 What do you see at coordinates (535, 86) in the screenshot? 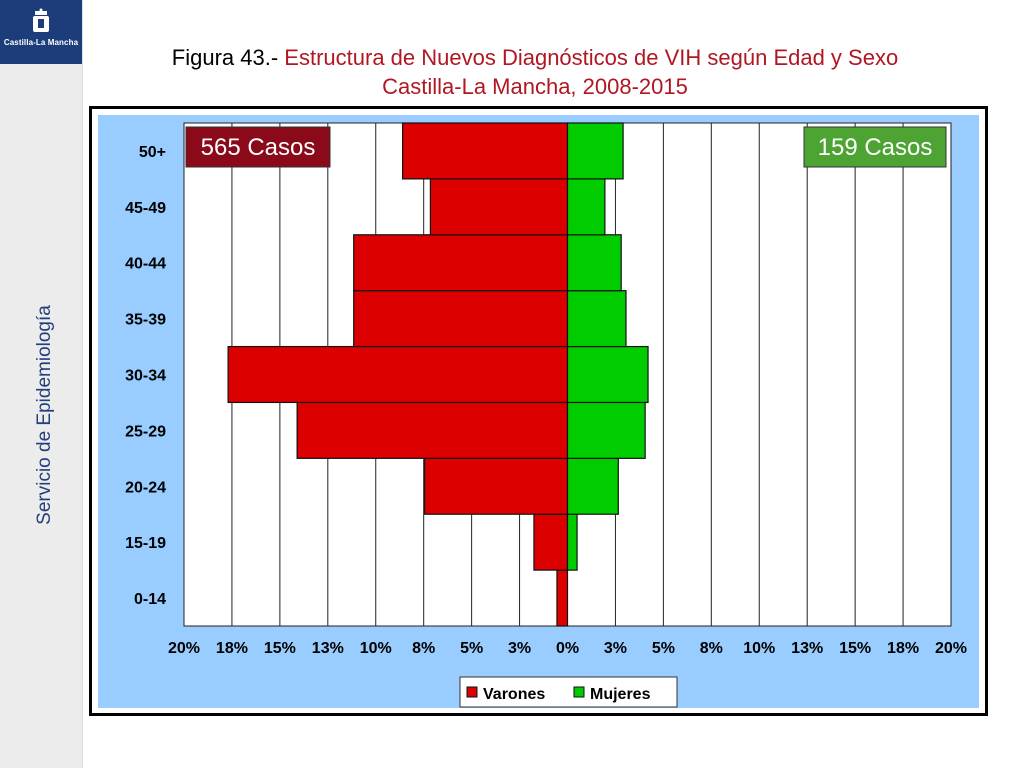
I see `title-line-2: Castilla-La Mancha, 2008-2015` at bounding box center [535, 86].